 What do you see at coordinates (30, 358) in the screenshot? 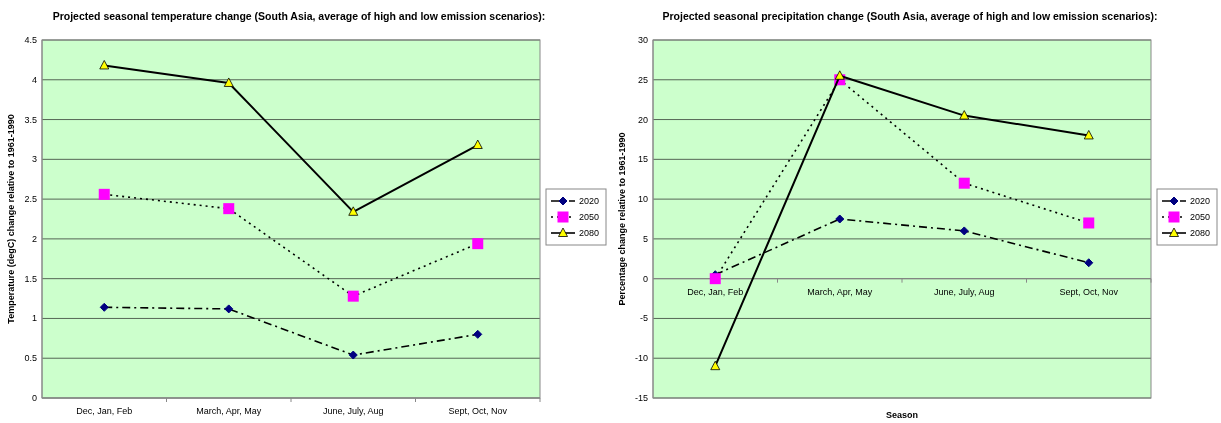
I see `y-tick-label: 0.5` at bounding box center [30, 358].